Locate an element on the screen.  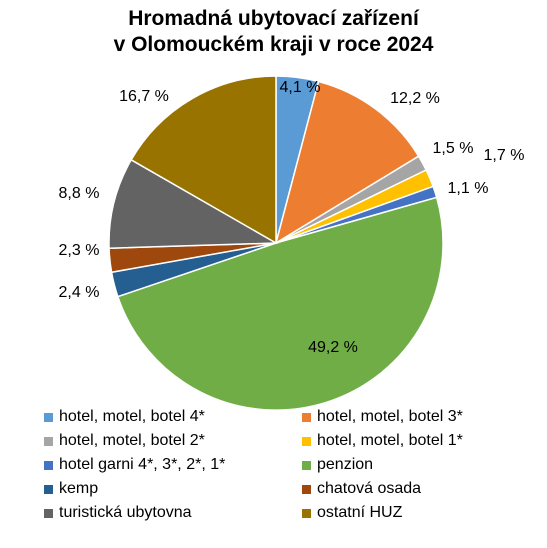
legend-label: hotel, motel, botel 4* is located at coordinates (132, 416).